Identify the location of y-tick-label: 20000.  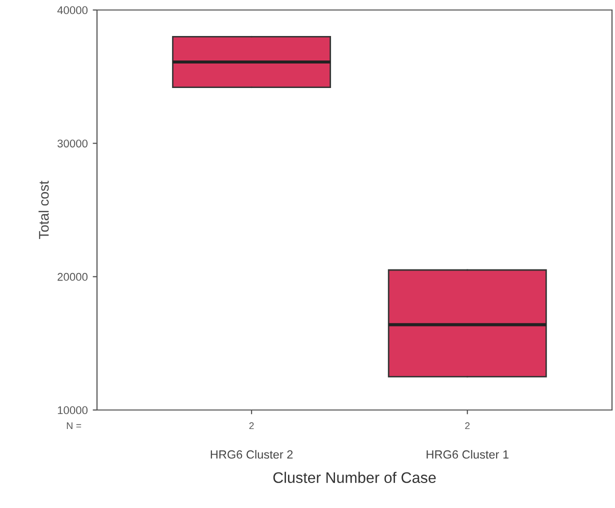
(73, 276).